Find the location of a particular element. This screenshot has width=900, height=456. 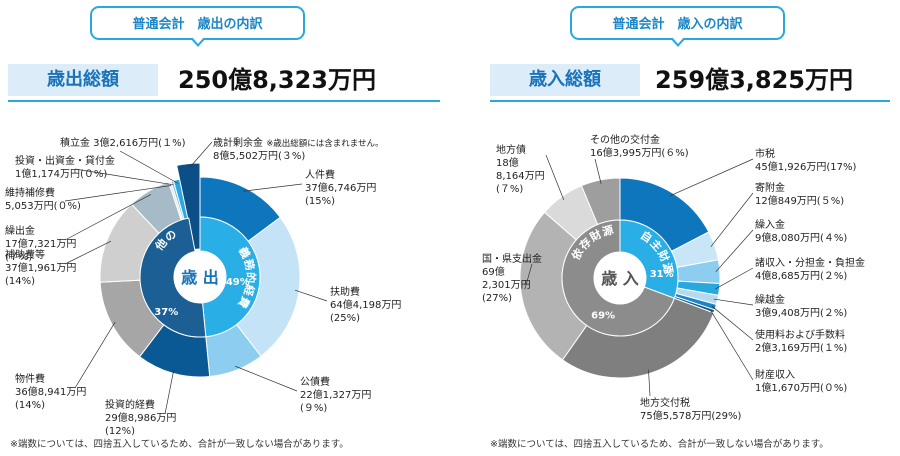

expenditure-inner-mandatory is located at coordinates (230, 277).